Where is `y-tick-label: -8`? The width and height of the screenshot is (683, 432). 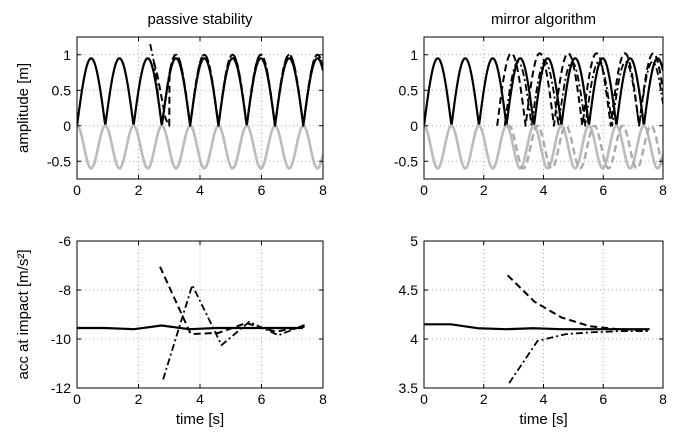 y-tick-label: -8 is located at coordinates (65, 290).